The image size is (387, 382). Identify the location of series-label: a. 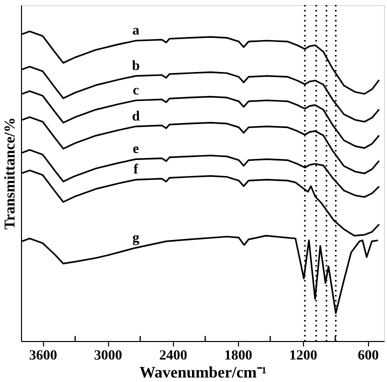
(136, 31).